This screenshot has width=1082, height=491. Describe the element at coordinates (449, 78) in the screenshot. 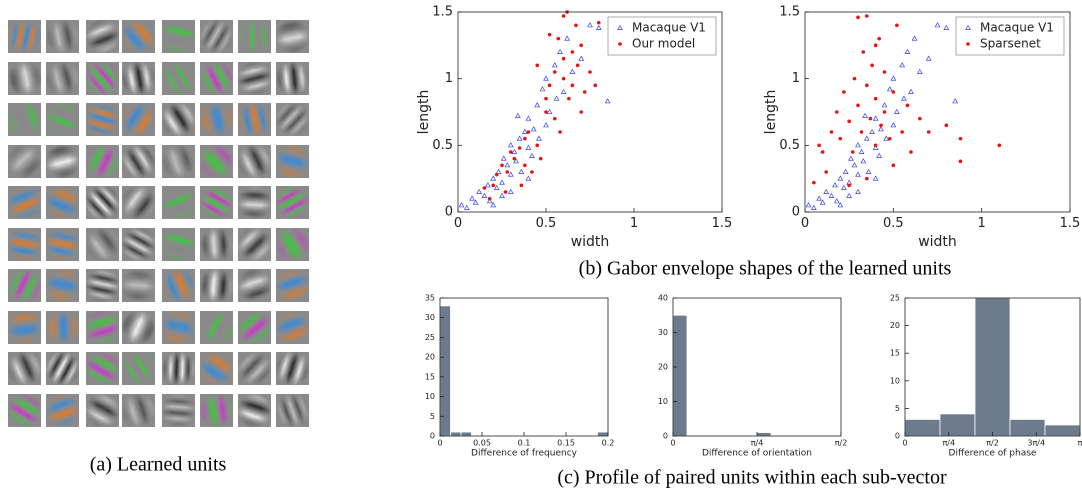

I see `y-tick-label: 1` at that location.